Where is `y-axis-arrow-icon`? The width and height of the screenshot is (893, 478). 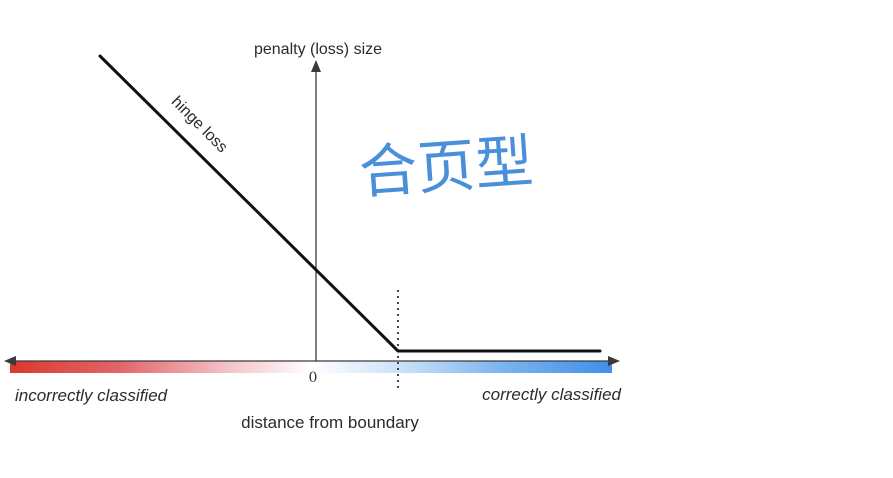
y-axis-arrow-icon is located at coordinates (316, 66).